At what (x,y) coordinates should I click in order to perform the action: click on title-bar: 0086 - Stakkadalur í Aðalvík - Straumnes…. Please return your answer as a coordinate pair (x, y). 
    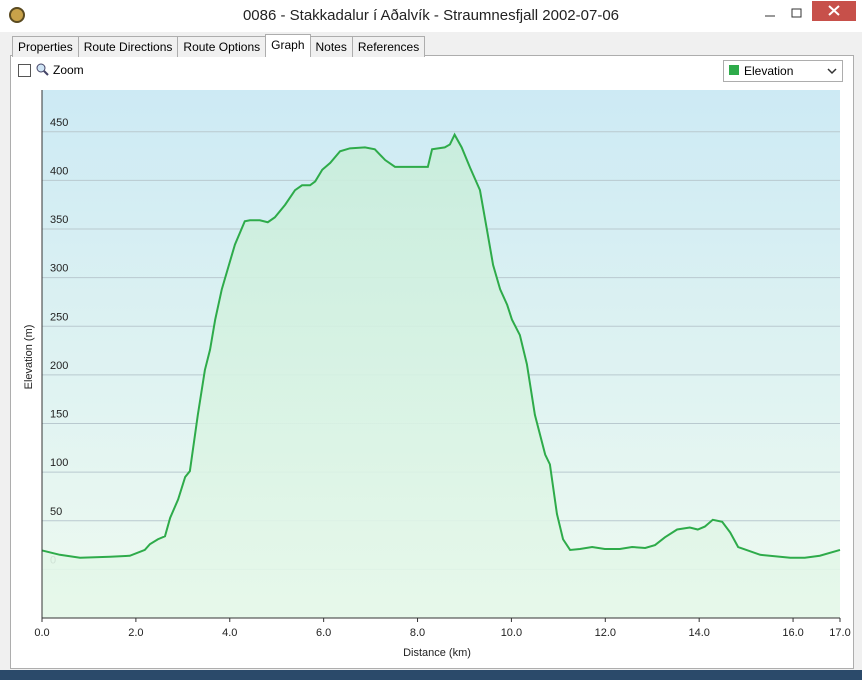
    Looking at the image, I should click on (431, 16).